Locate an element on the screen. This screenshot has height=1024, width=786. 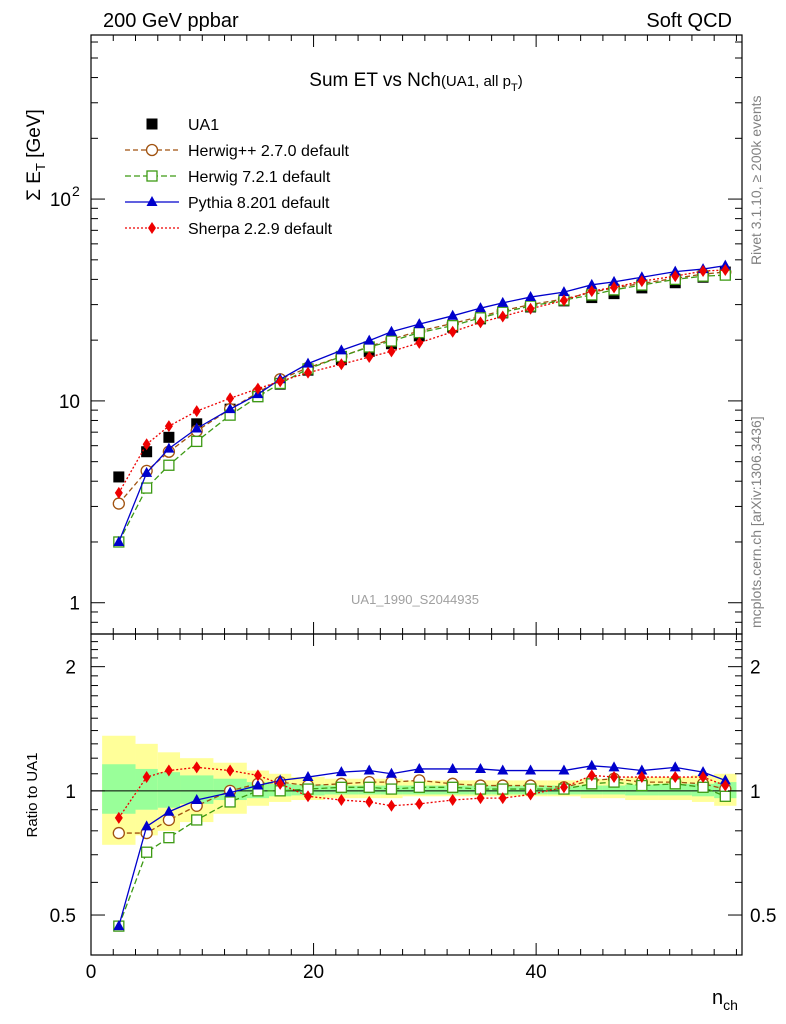
legend-label: Sherpa 2.2.9 default is located at coordinates (260, 229).